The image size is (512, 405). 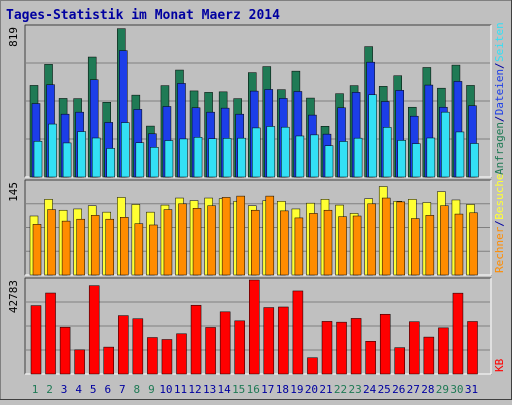 What do you see at coordinates (225, 389) in the screenshot?
I see `day-label-14: 14` at bounding box center [225, 389].